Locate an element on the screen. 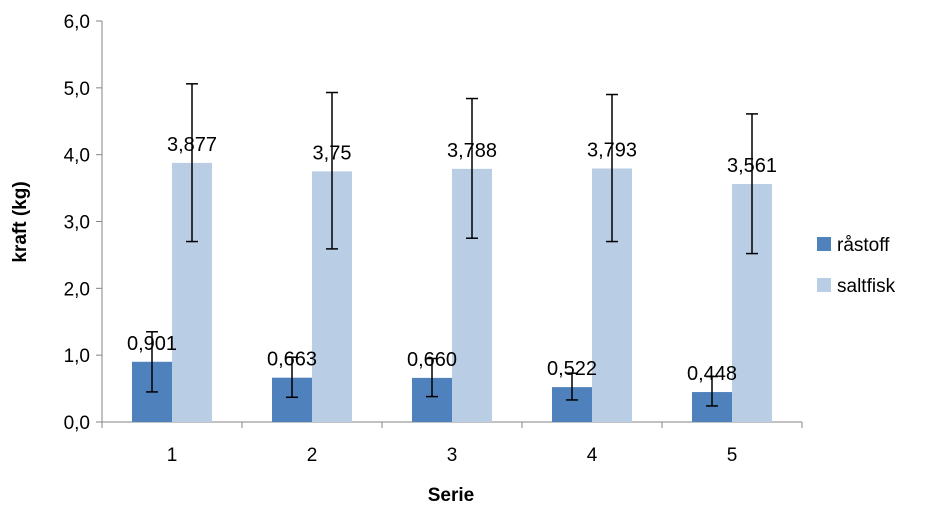 The image size is (943, 507). y-axis-title: kraft (kg) is located at coordinates (20, 221).